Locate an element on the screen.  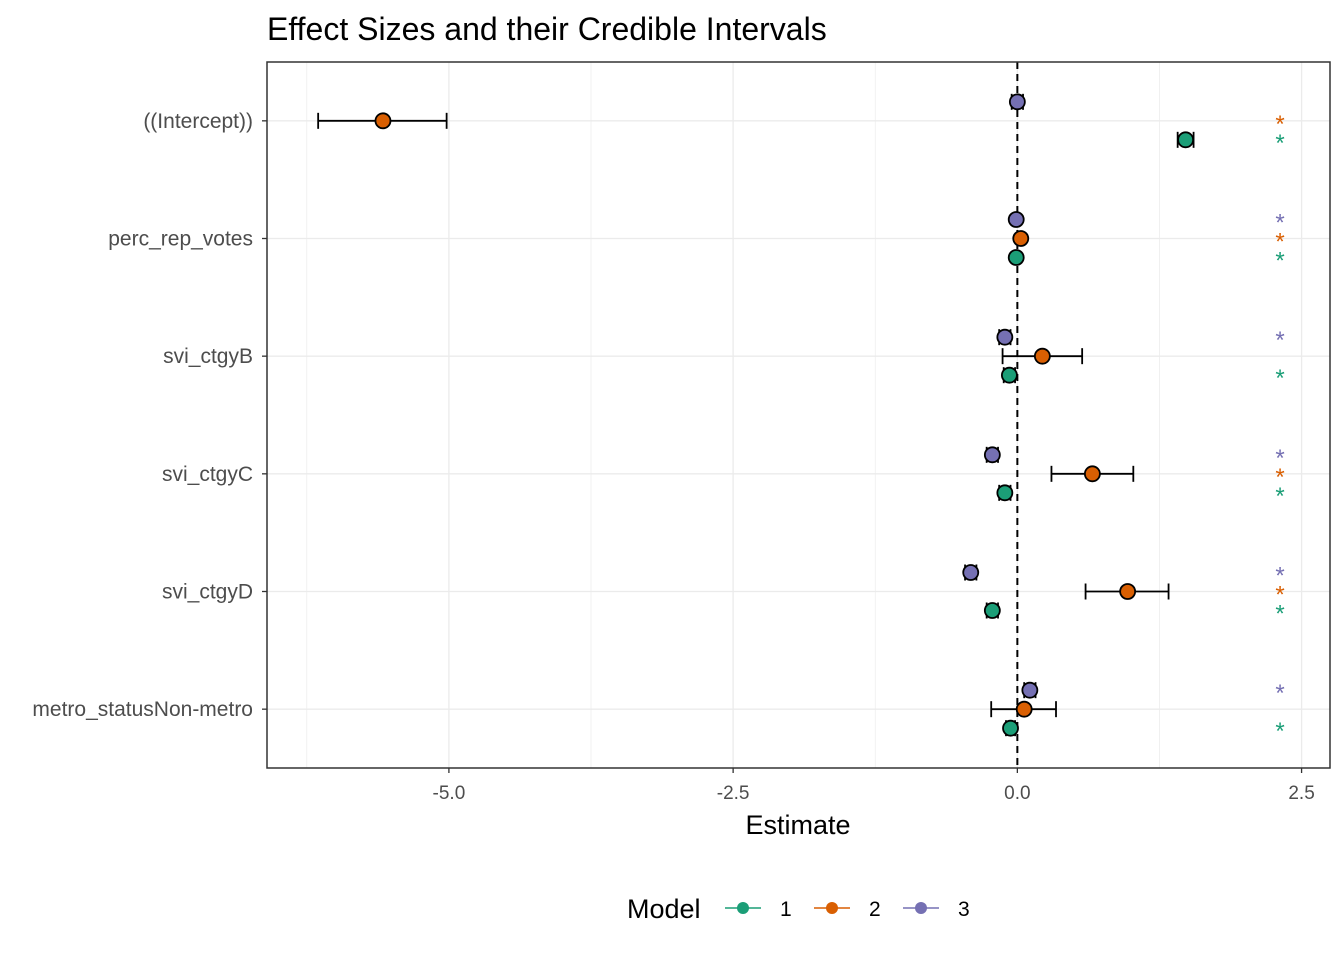
legend-entry: 2 is located at coordinates (847, 909).